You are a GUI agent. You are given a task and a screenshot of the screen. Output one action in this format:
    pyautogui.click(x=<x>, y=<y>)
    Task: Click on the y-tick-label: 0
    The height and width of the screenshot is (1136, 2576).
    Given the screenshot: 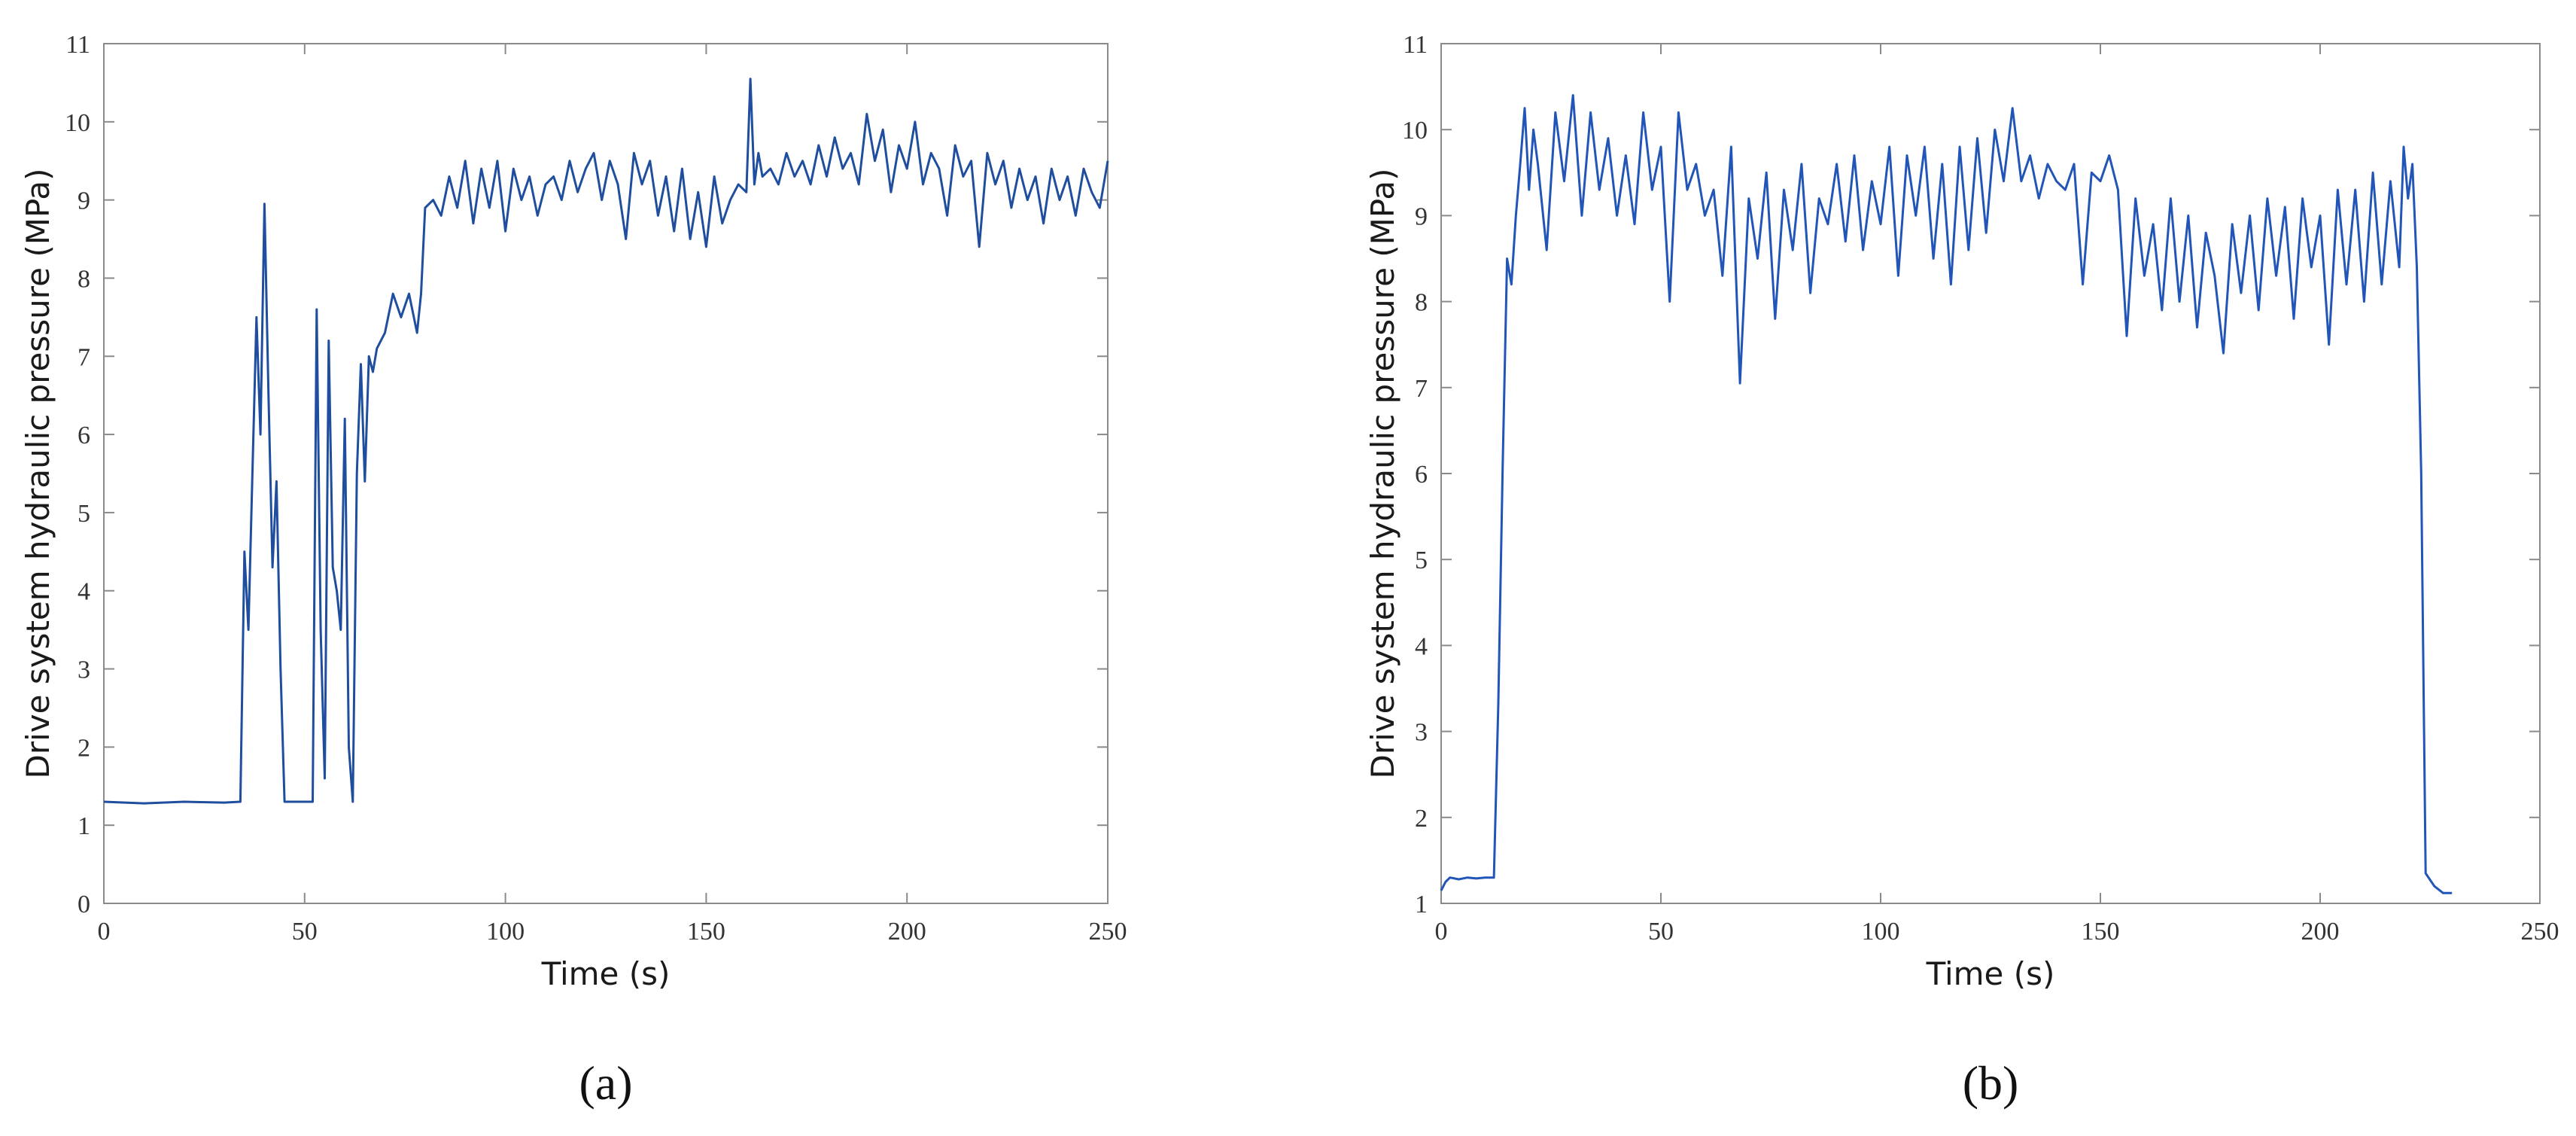 What is the action you would take?
    pyautogui.click(x=84, y=904)
    